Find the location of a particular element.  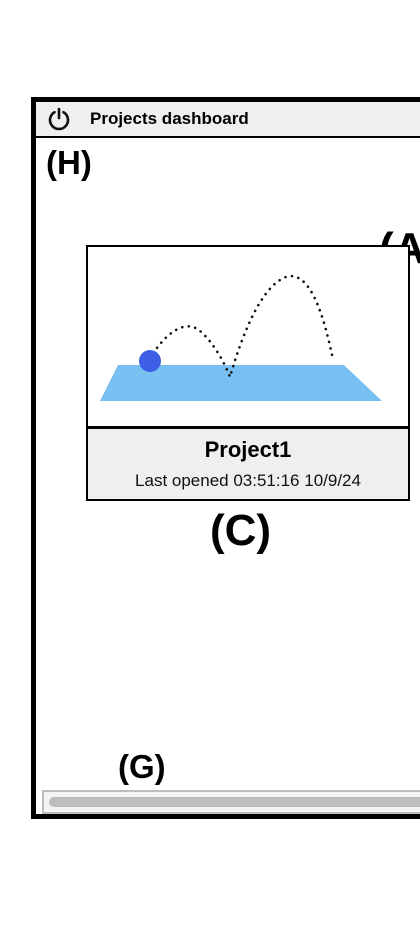

trajectory-path is located at coordinates (241, 328).